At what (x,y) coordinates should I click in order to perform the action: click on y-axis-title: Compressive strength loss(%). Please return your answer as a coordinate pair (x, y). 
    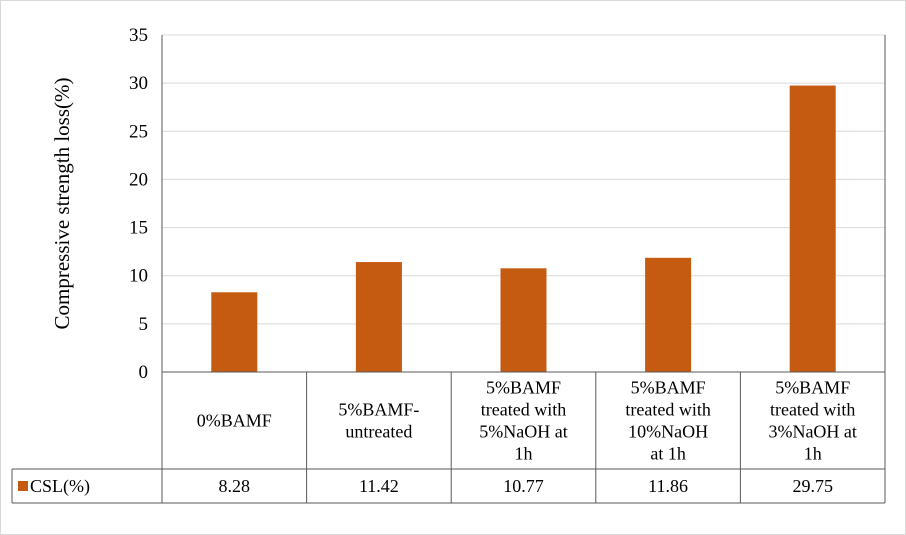
    Looking at the image, I should click on (62, 204).